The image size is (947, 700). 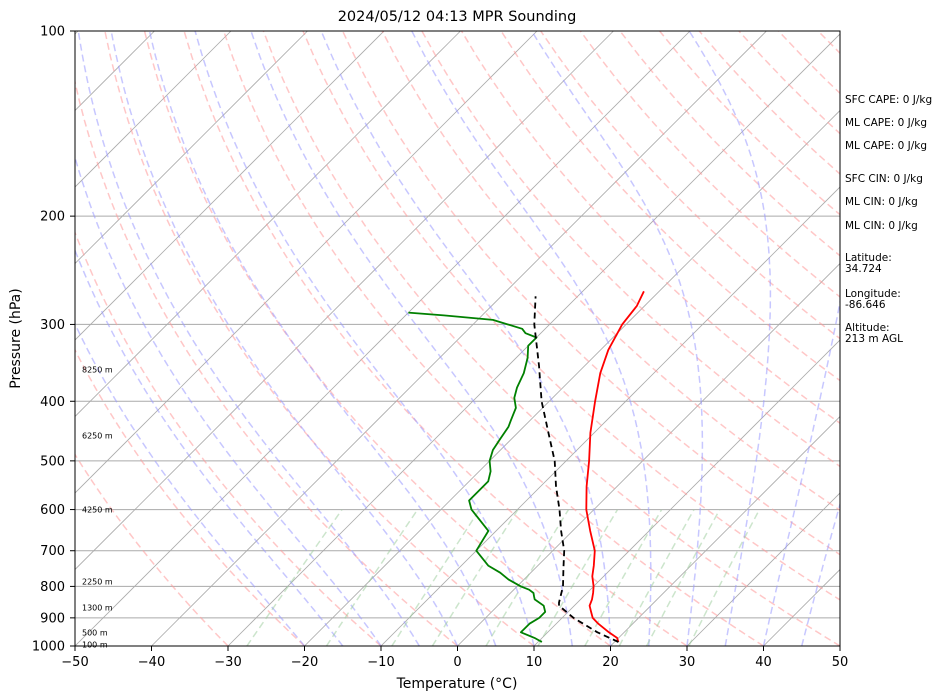 I want to click on y-tick-label: 200, so click(x=52, y=217).